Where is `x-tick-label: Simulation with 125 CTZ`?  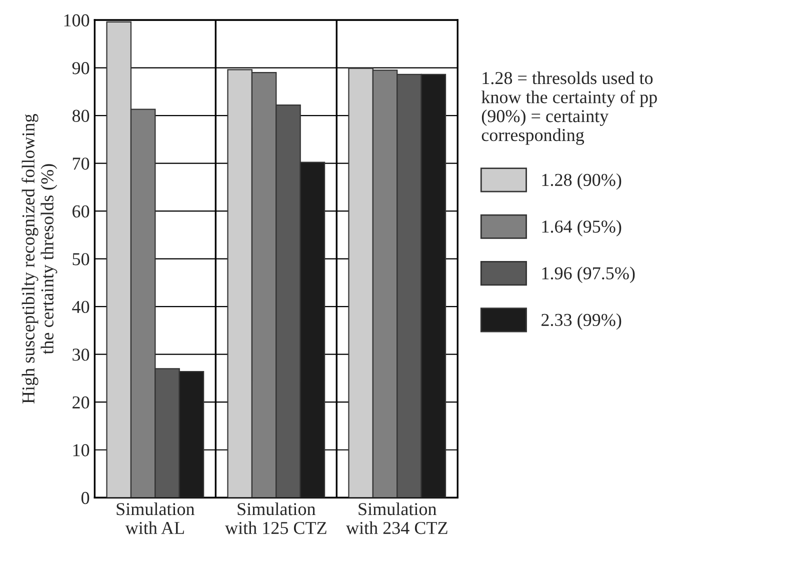 x-tick-label: Simulation with 125 CTZ is located at coordinates (275, 518).